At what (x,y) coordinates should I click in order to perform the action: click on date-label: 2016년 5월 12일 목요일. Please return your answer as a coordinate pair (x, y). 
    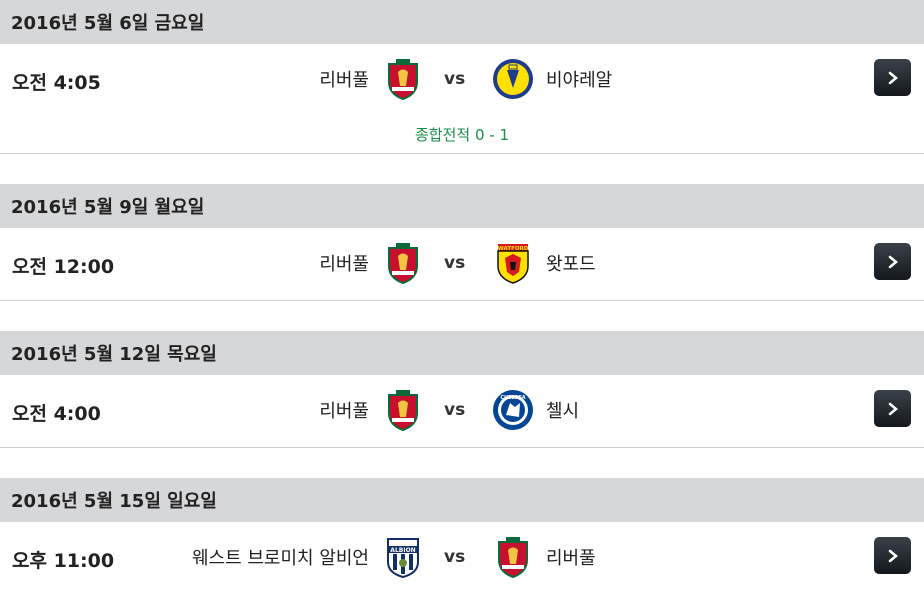
    Looking at the image, I should click on (114, 354).